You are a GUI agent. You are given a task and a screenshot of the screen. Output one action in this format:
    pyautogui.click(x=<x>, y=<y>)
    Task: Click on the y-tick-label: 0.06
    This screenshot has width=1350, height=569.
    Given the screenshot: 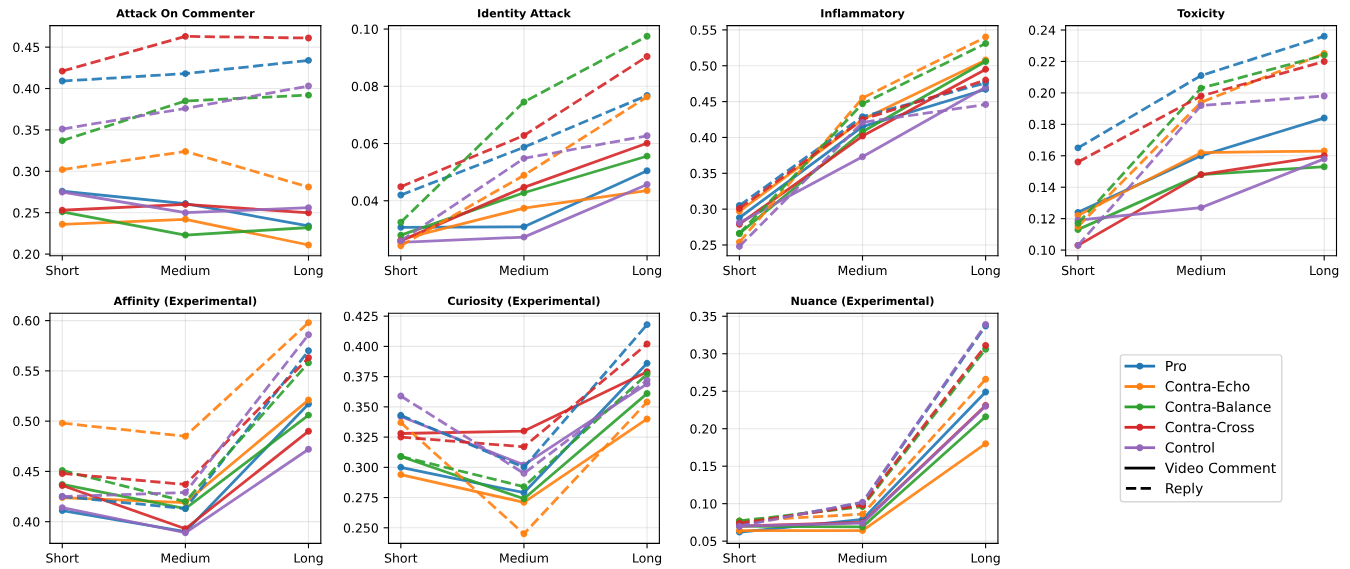 What is the action you would take?
    pyautogui.click(x=365, y=144)
    